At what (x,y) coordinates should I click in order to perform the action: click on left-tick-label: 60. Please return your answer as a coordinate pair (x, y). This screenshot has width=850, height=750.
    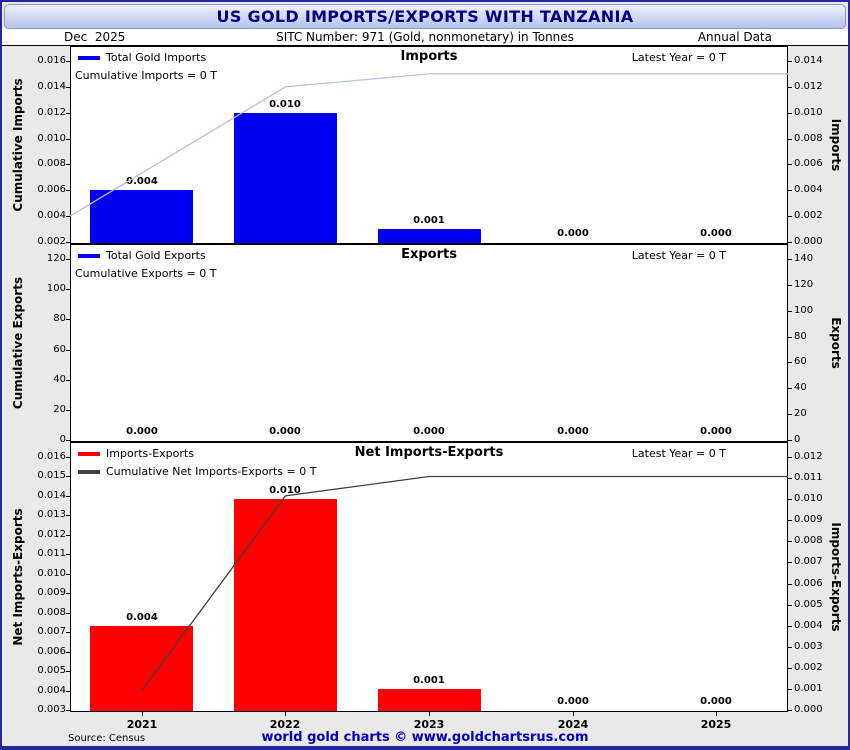
    Looking at the image, I should click on (59, 349).